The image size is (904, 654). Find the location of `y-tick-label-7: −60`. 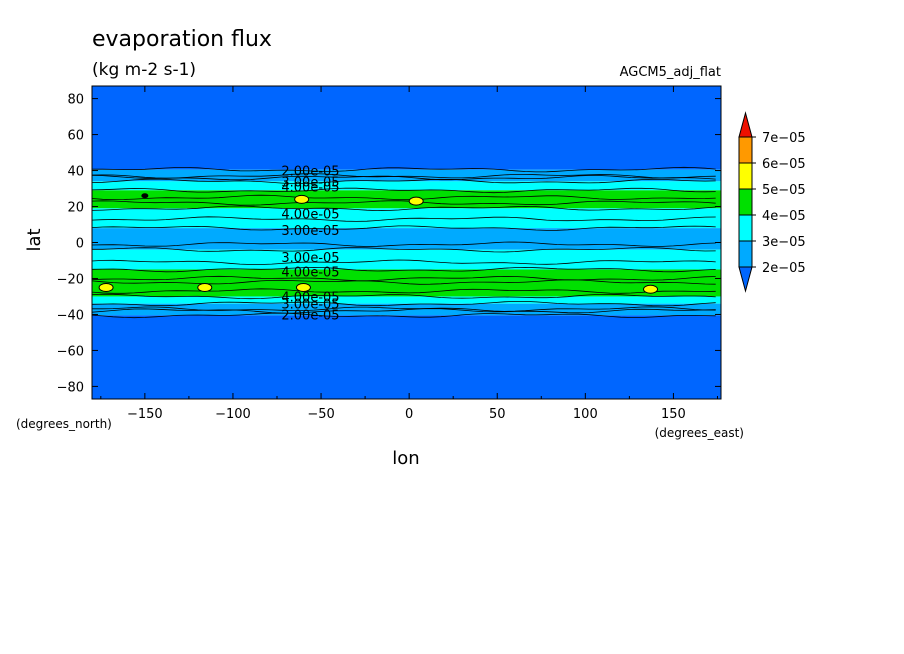

y-tick-label-7: −60 is located at coordinates (70, 351).